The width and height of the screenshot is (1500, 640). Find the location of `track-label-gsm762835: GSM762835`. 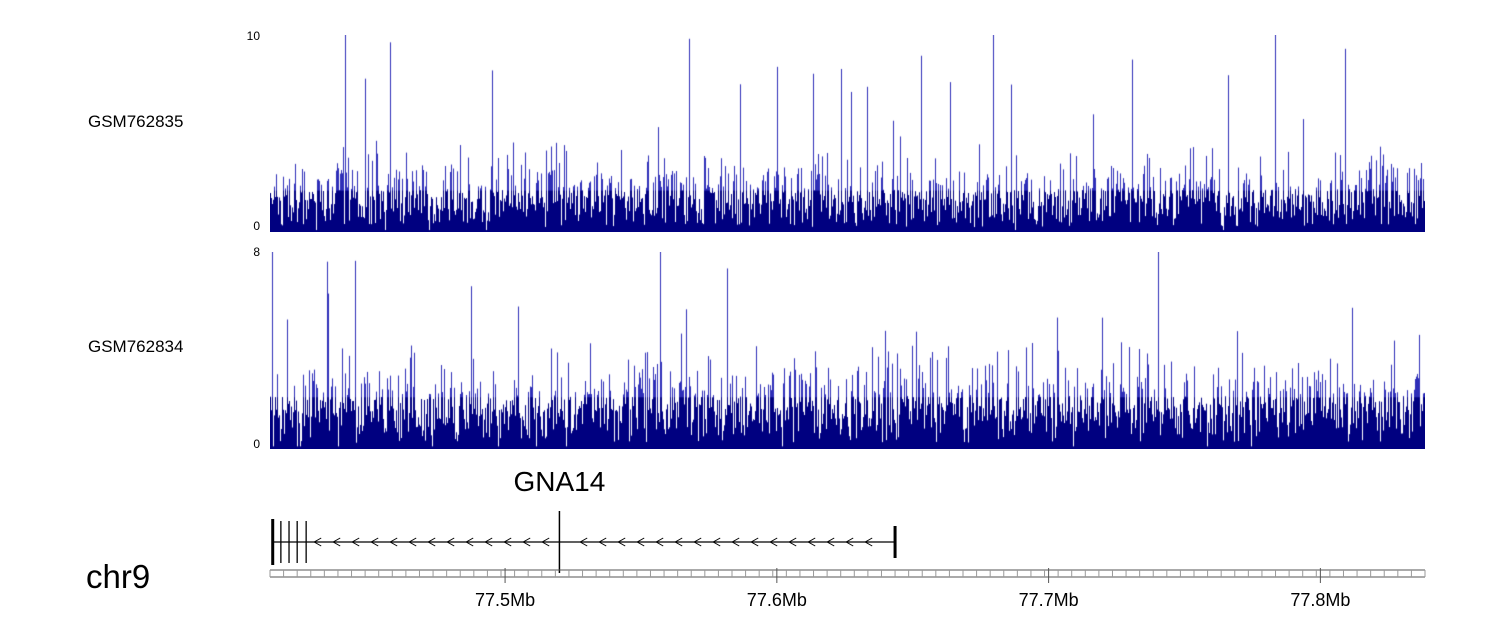

track-label-gsm762835: GSM762835 is located at coordinates (136, 121).